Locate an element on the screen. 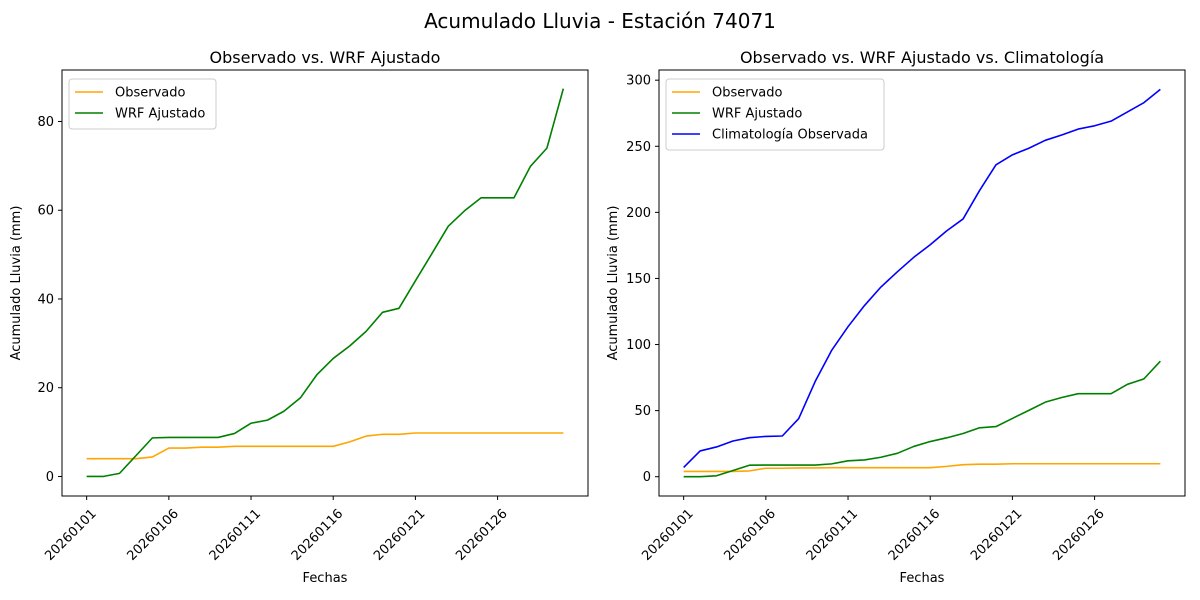 The height and width of the screenshot is (600, 1200). figure-title: Acumulado Lluvia - Estación 74071 is located at coordinates (600, 21).